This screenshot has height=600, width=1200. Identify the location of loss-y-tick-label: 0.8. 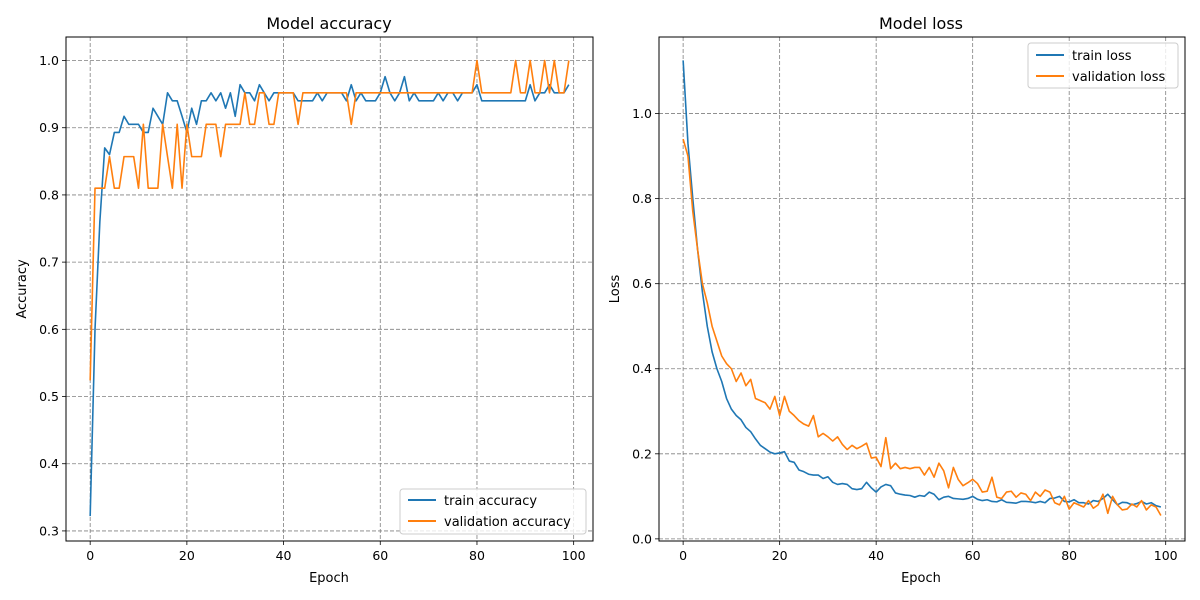
(642, 198).